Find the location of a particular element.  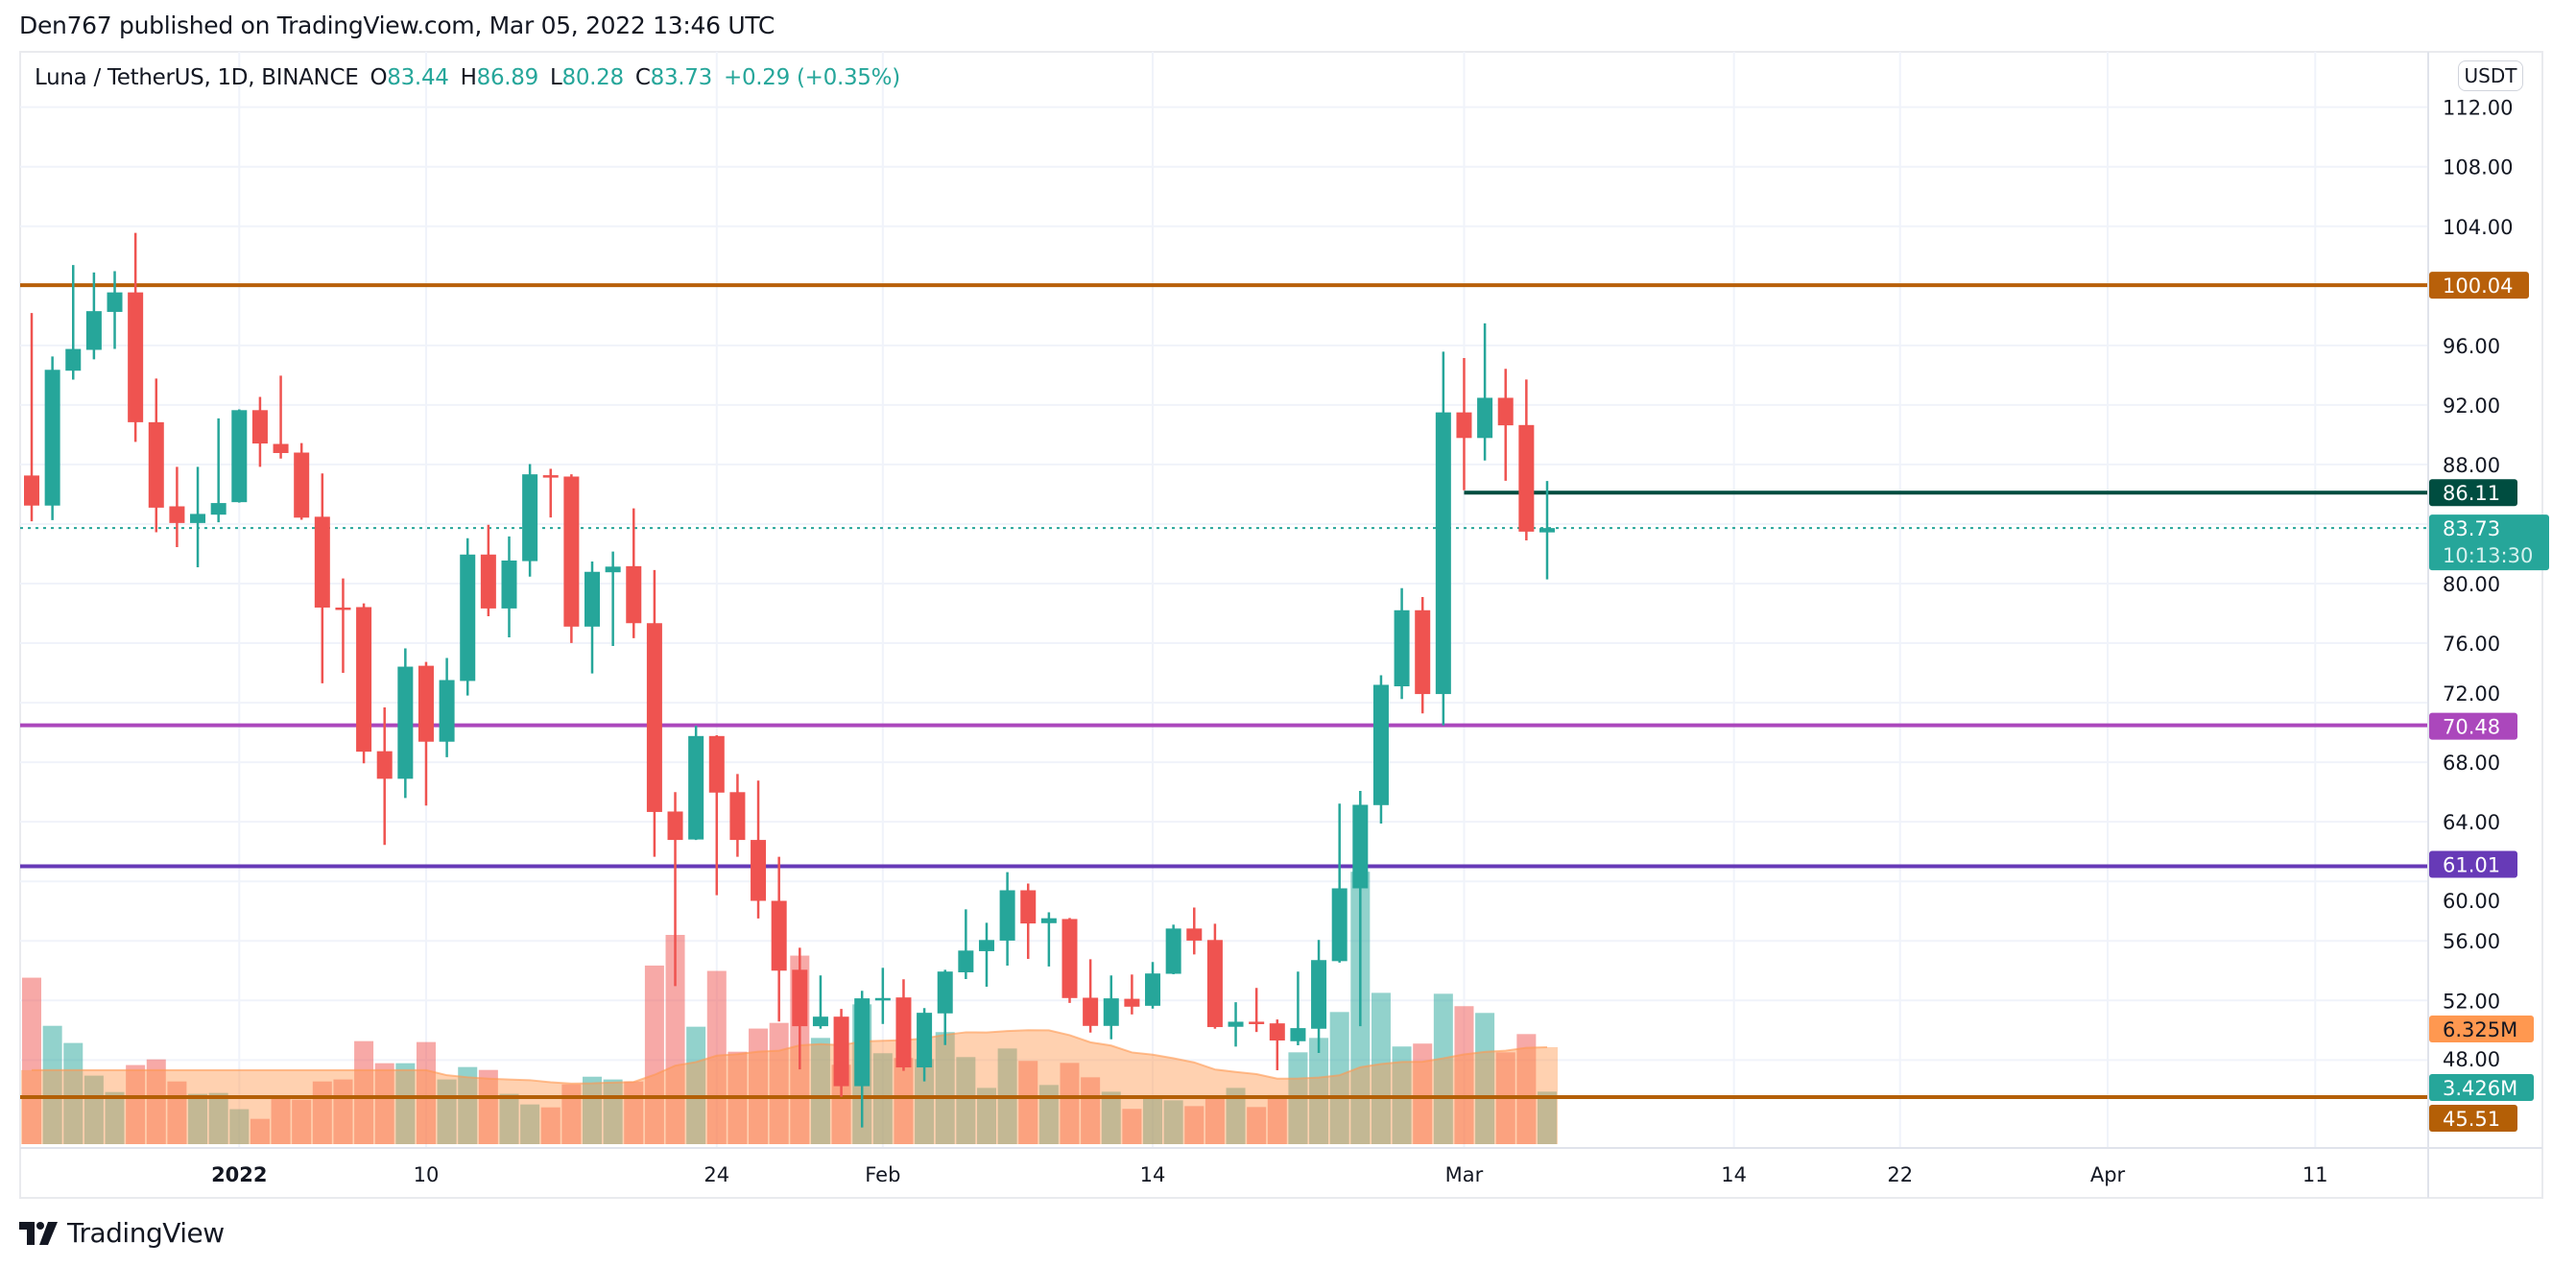

price-label-level-100: 100.04 is located at coordinates (2479, 285).